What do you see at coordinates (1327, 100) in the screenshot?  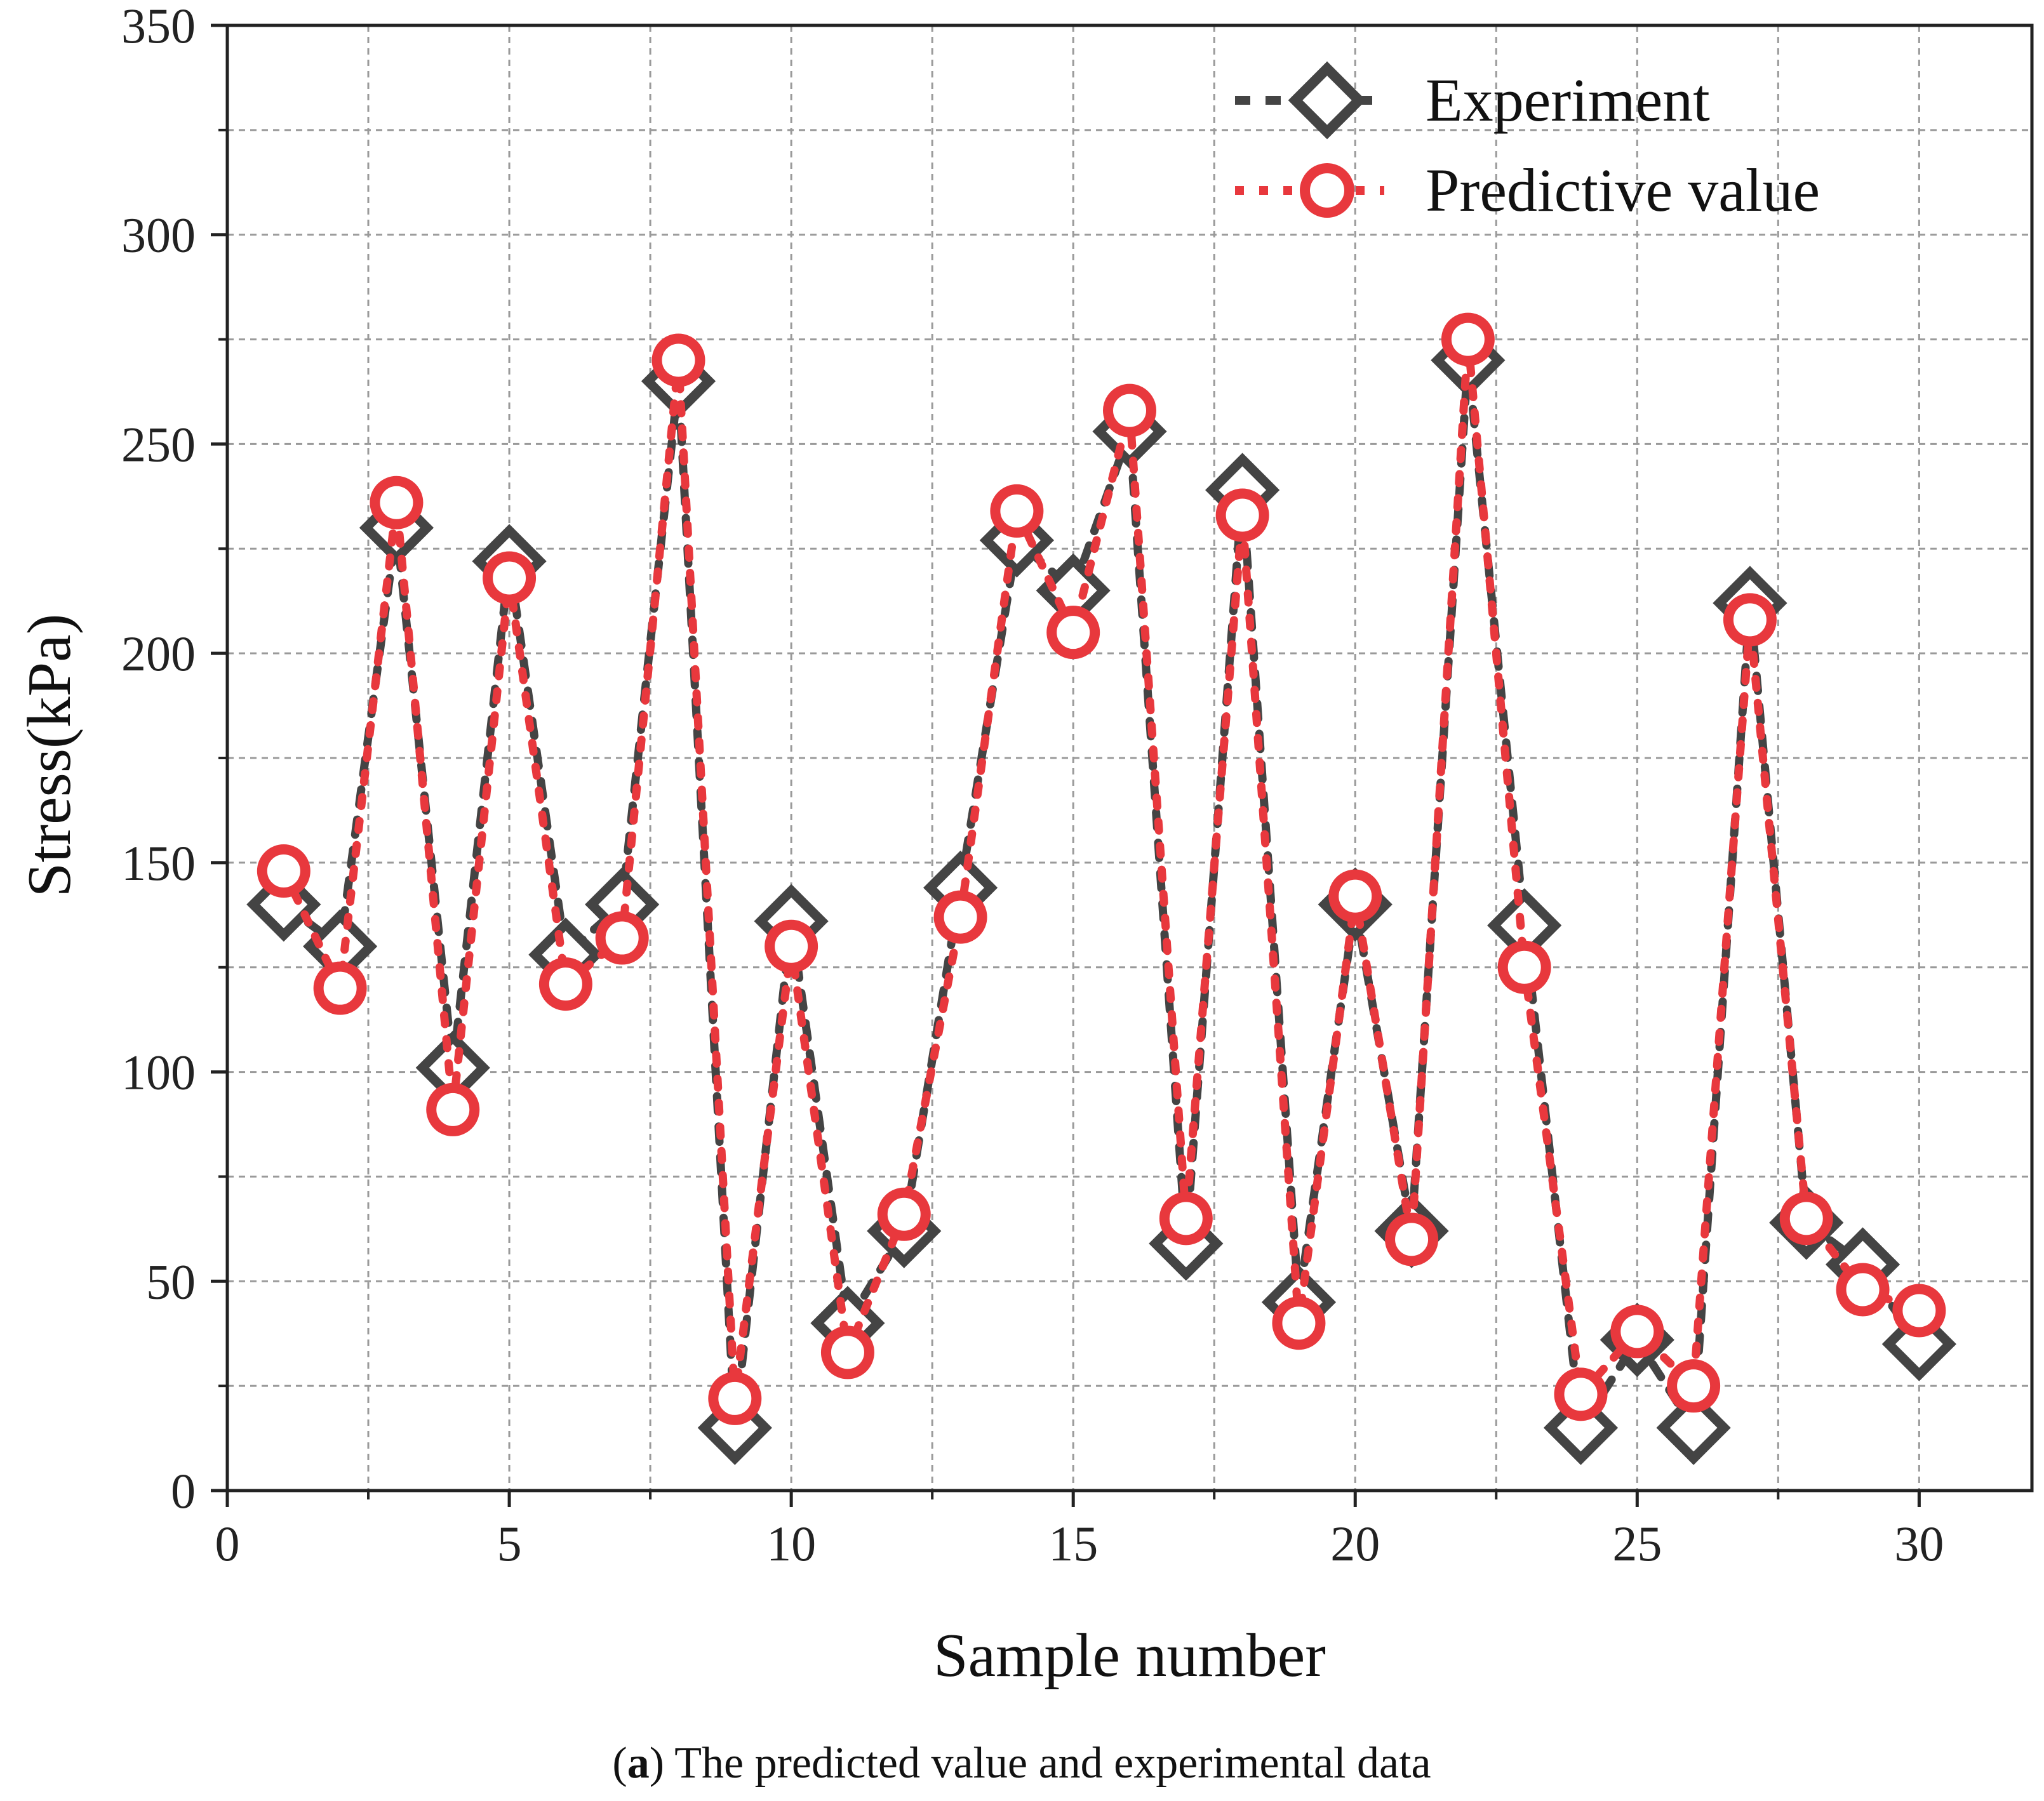 I see `legend-diamond-icon` at bounding box center [1327, 100].